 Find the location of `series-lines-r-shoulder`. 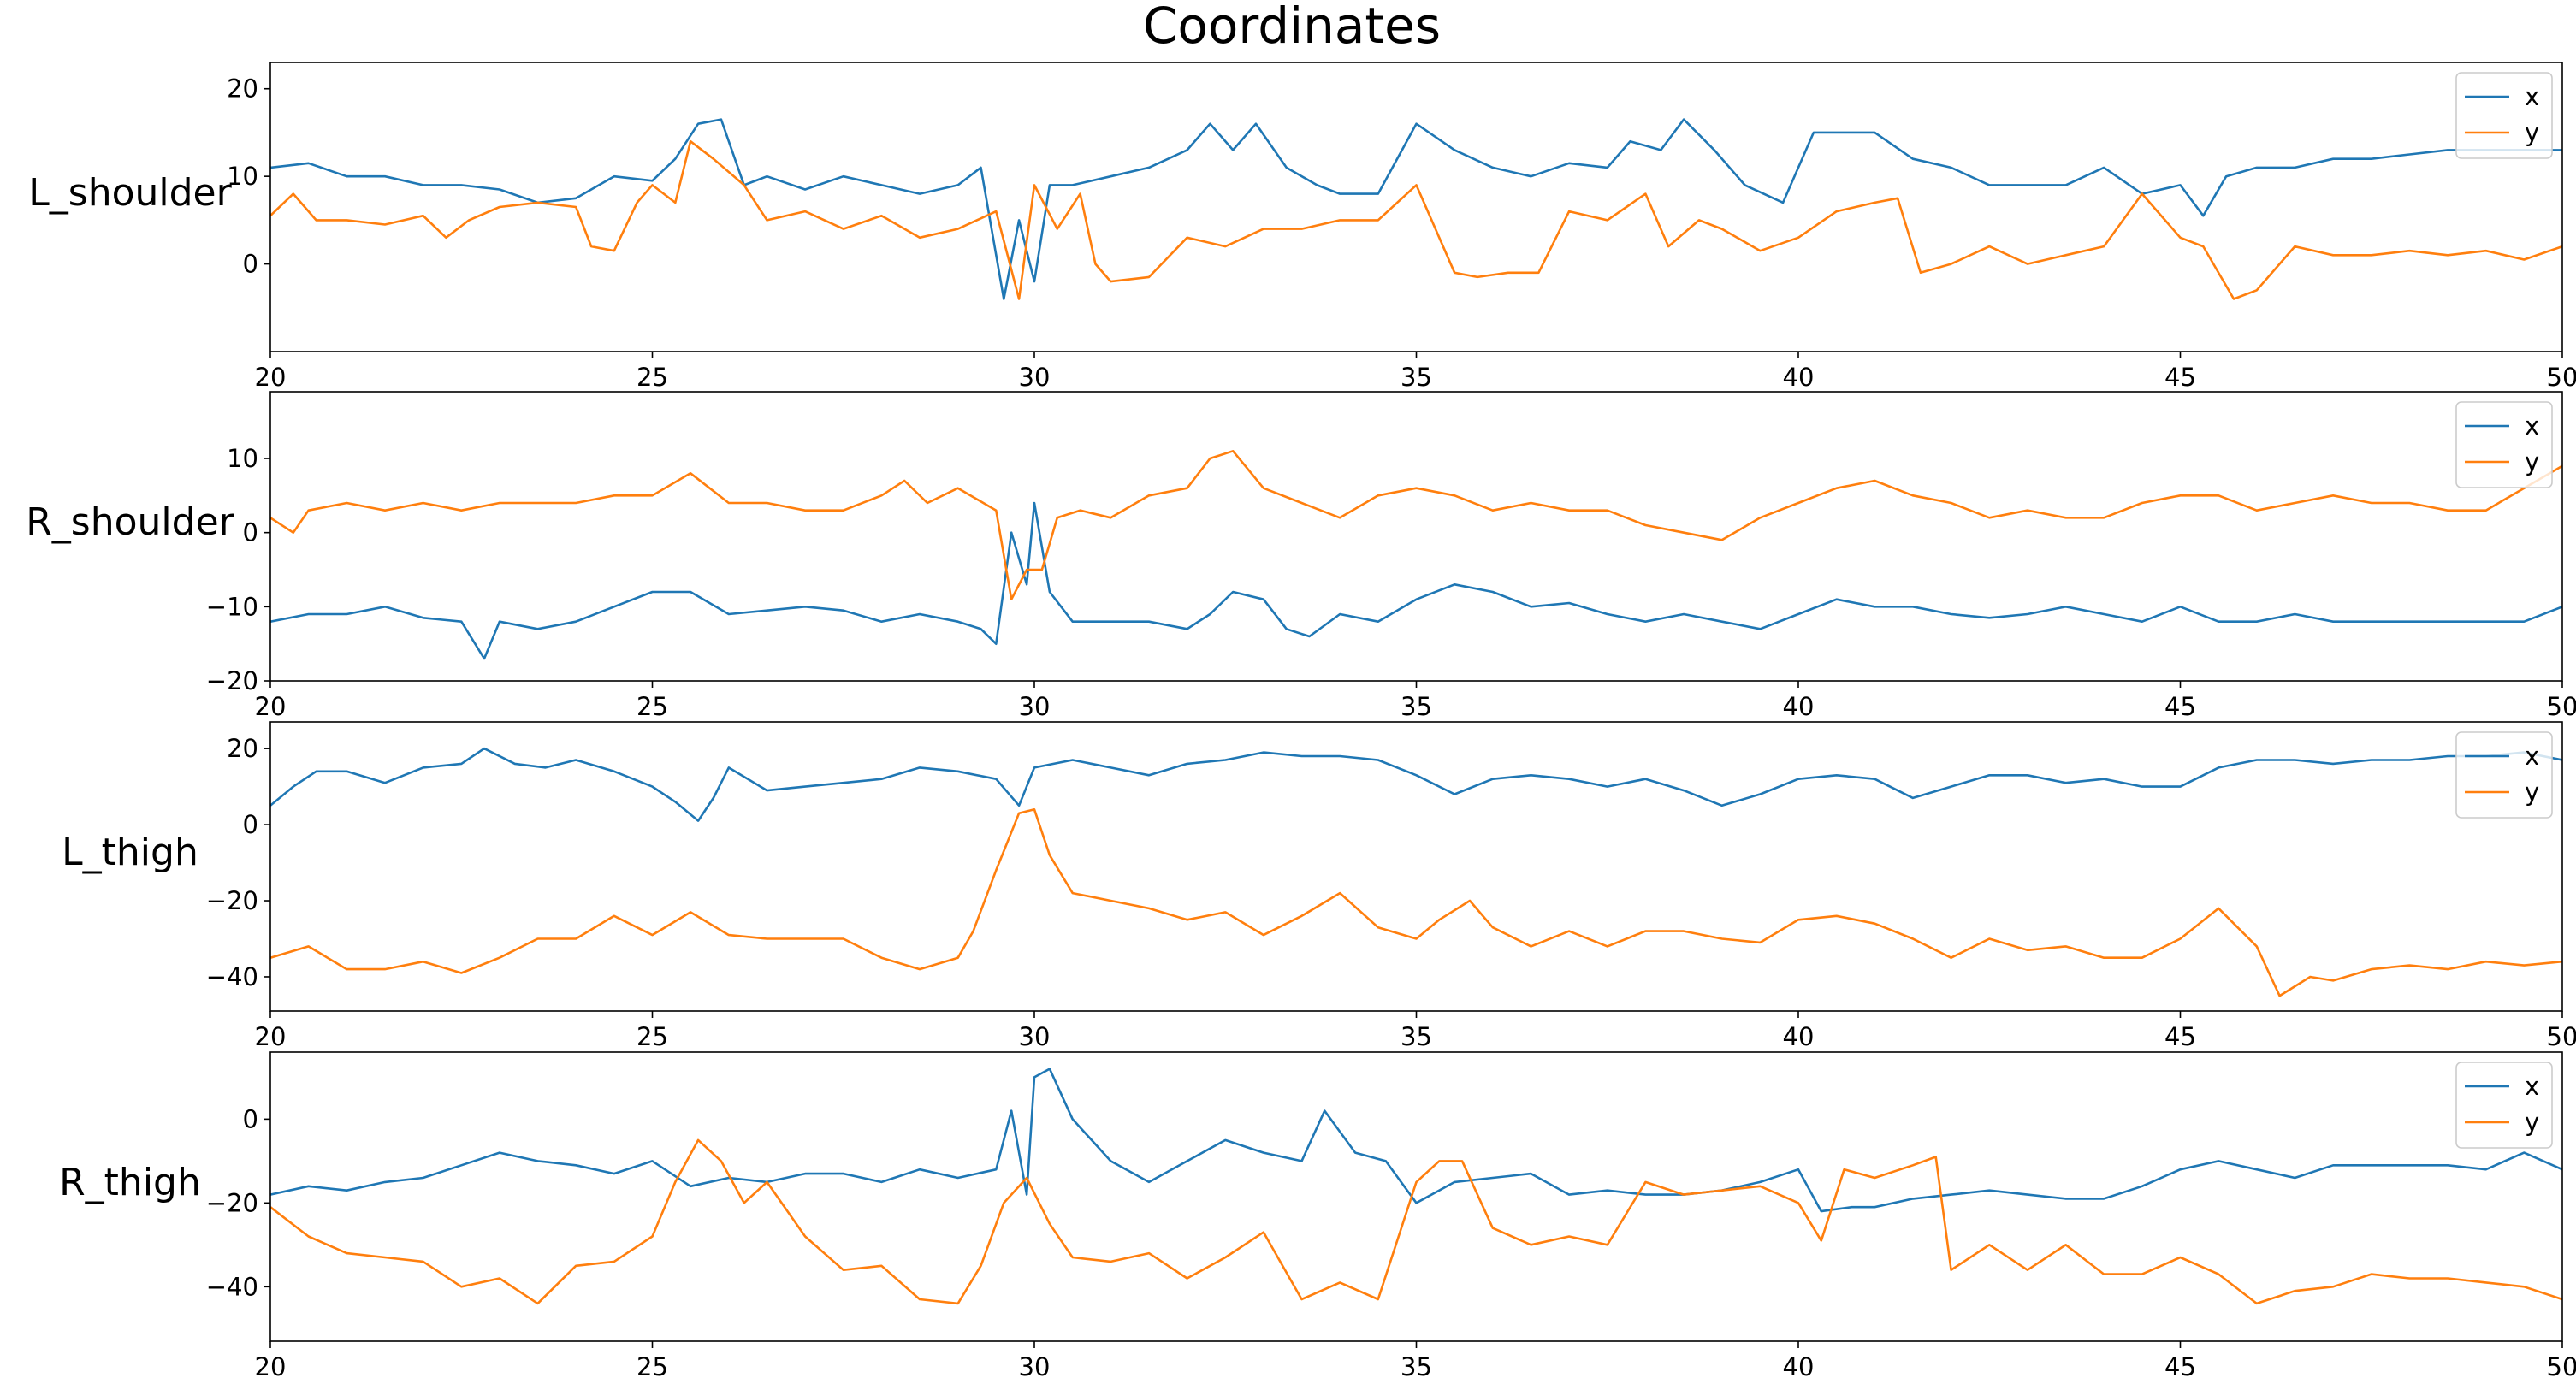

series-lines-r-shoulder is located at coordinates (1416, 555).